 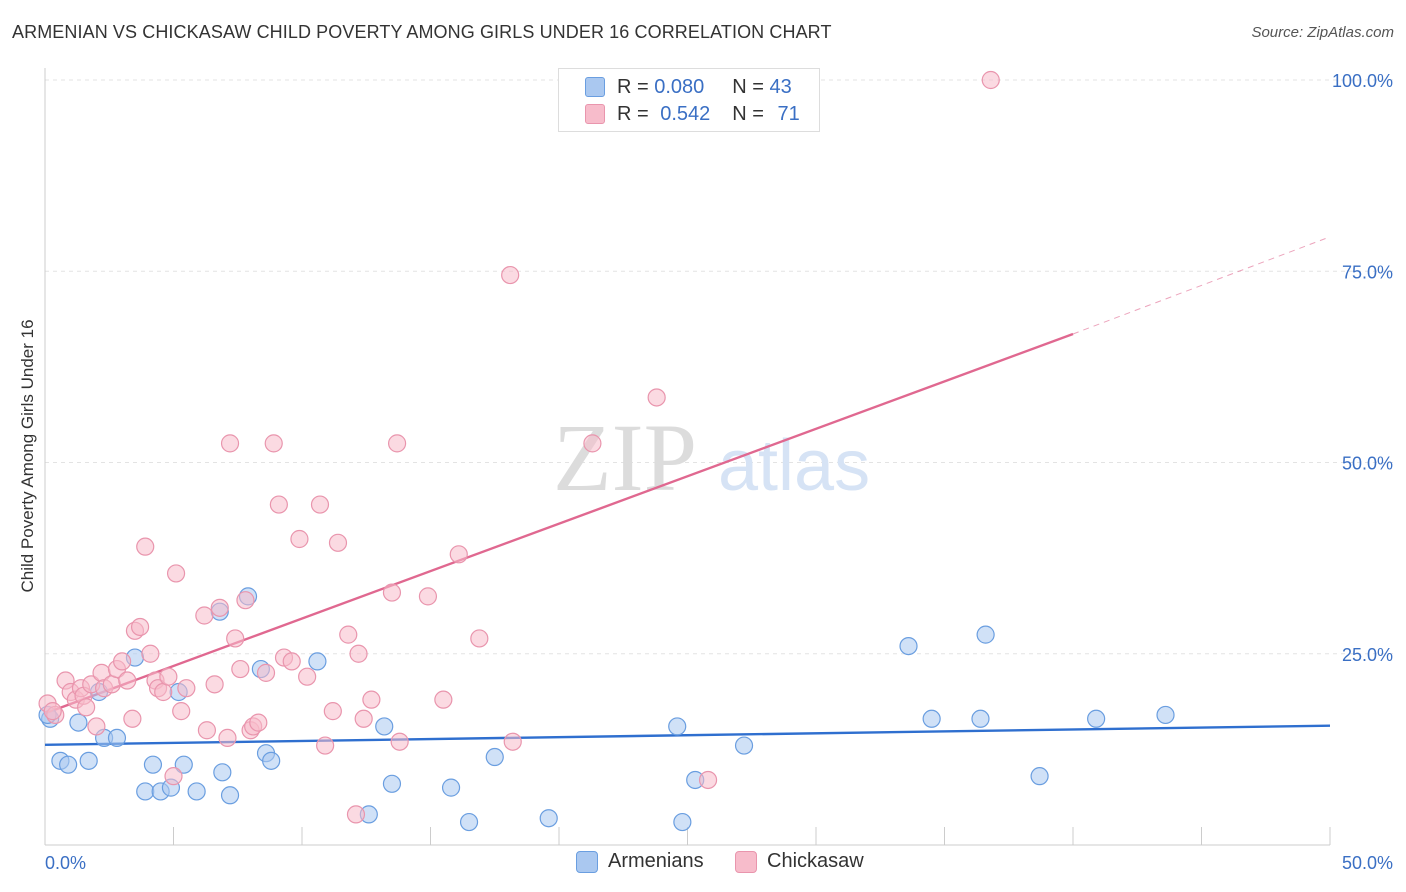 I want to click on bottom-legend: Armenians Chickasaw, so click(x=703, y=864).